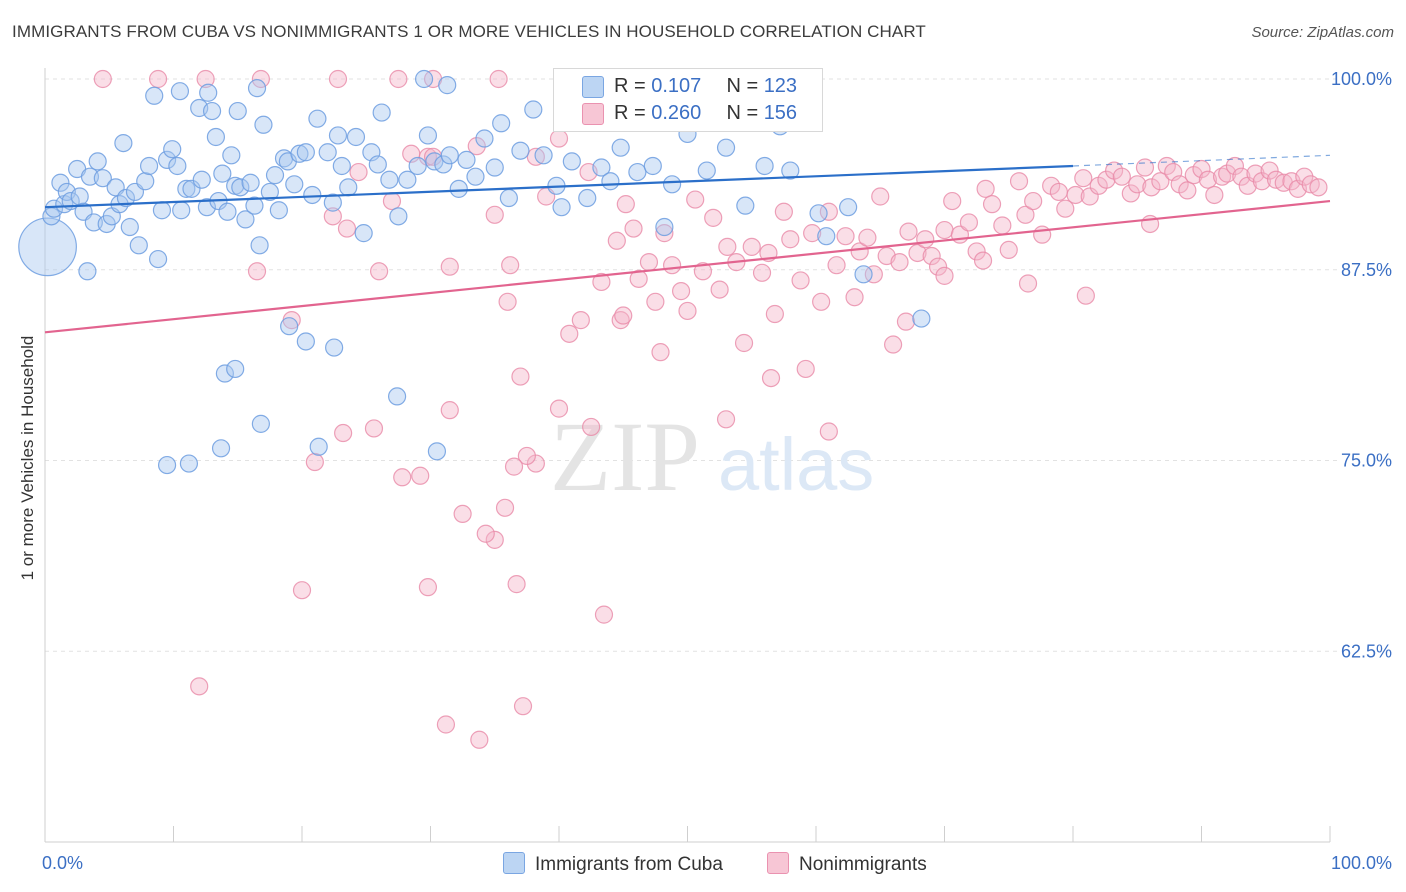 The image size is (1406, 892). Describe the element at coordinates (593, 114) in the screenshot. I see `legend-swatch-pink` at that location.